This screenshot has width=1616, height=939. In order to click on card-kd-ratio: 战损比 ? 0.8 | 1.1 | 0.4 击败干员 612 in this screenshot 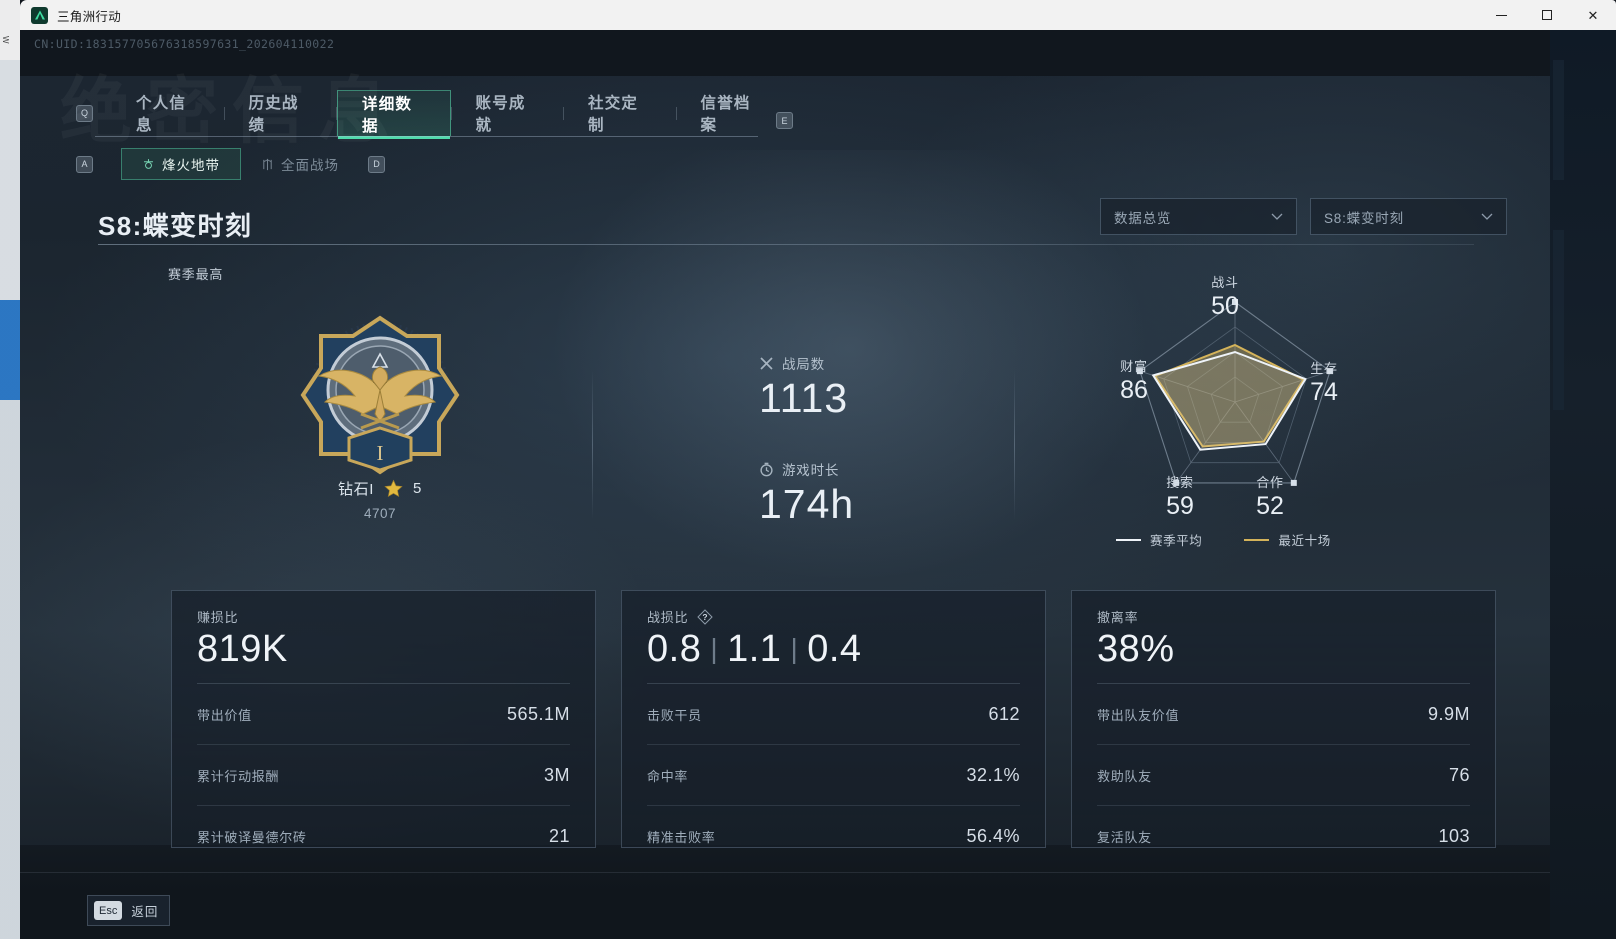, I will do `click(833, 719)`.